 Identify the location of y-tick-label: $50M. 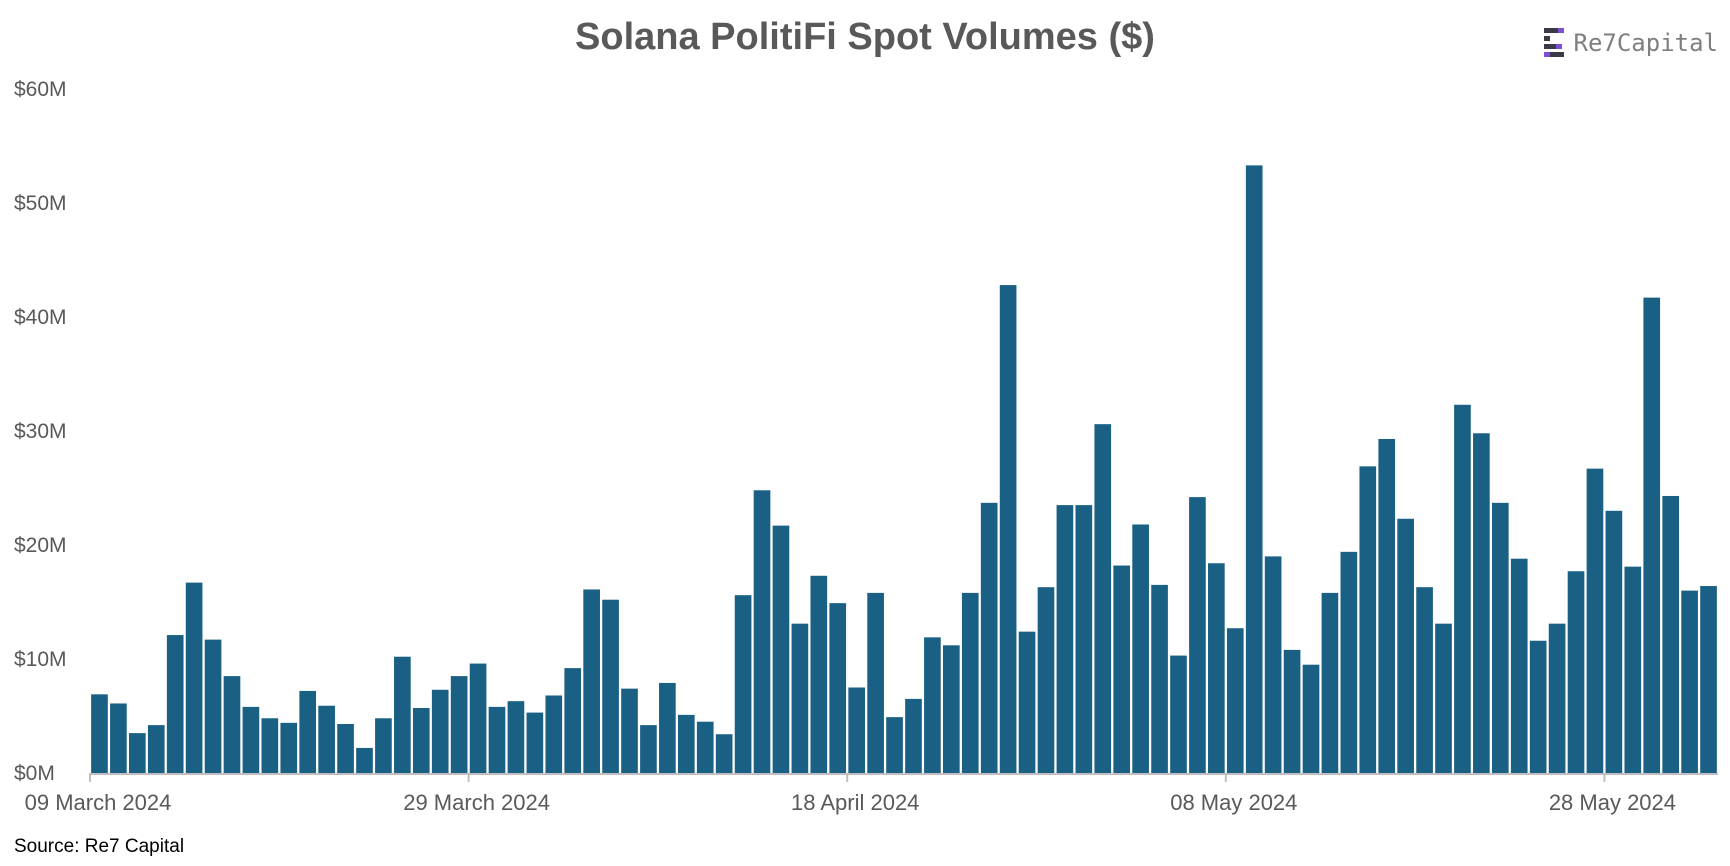
(40, 203).